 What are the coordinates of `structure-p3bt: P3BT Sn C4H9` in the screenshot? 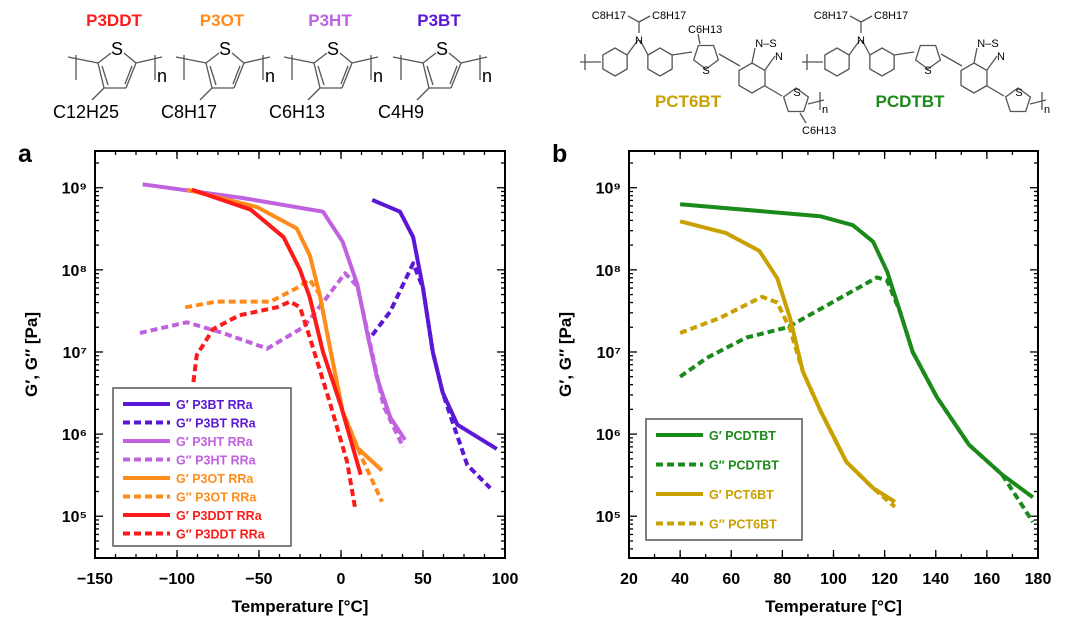 It's located at (435, 66).